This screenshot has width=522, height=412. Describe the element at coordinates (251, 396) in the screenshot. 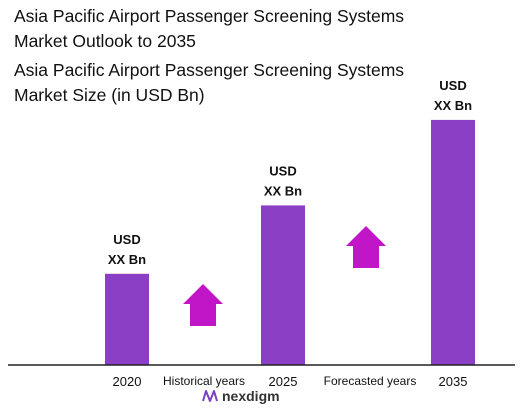

I see `brand-logo-text: nexdigm` at that location.